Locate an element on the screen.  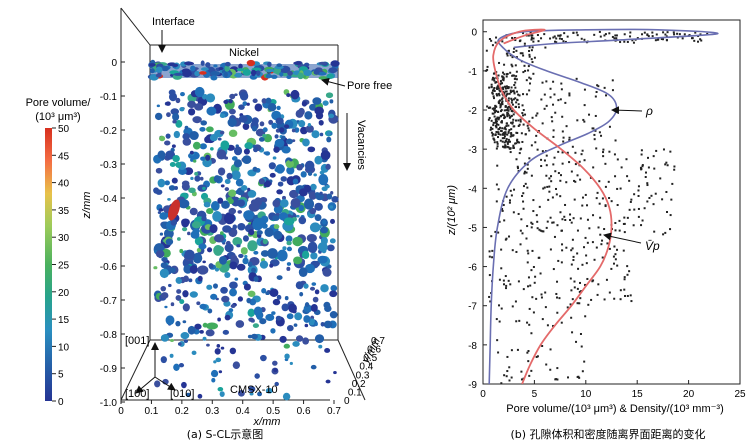
vp-arrow is located at coordinates (622, 238).